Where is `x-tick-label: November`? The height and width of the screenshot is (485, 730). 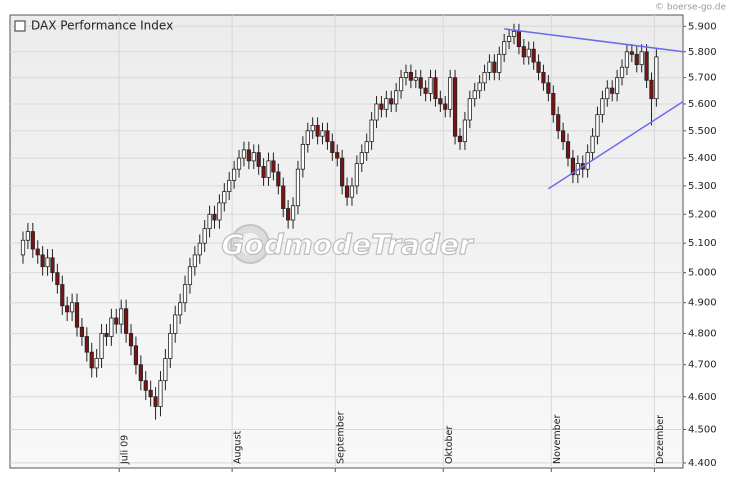
x-tick-label: November is located at coordinates (557, 439).